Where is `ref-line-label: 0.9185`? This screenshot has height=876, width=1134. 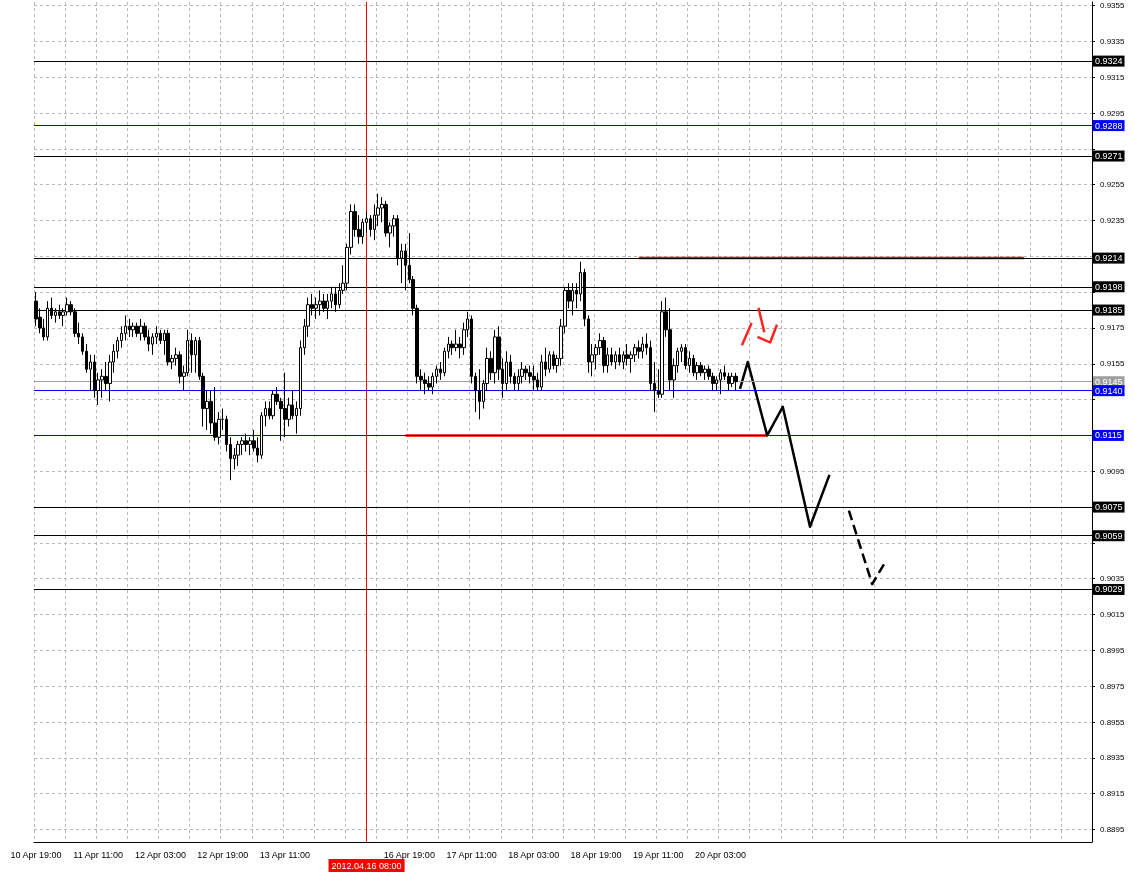
ref-line-label: 0.9185 is located at coordinates (1109, 310).